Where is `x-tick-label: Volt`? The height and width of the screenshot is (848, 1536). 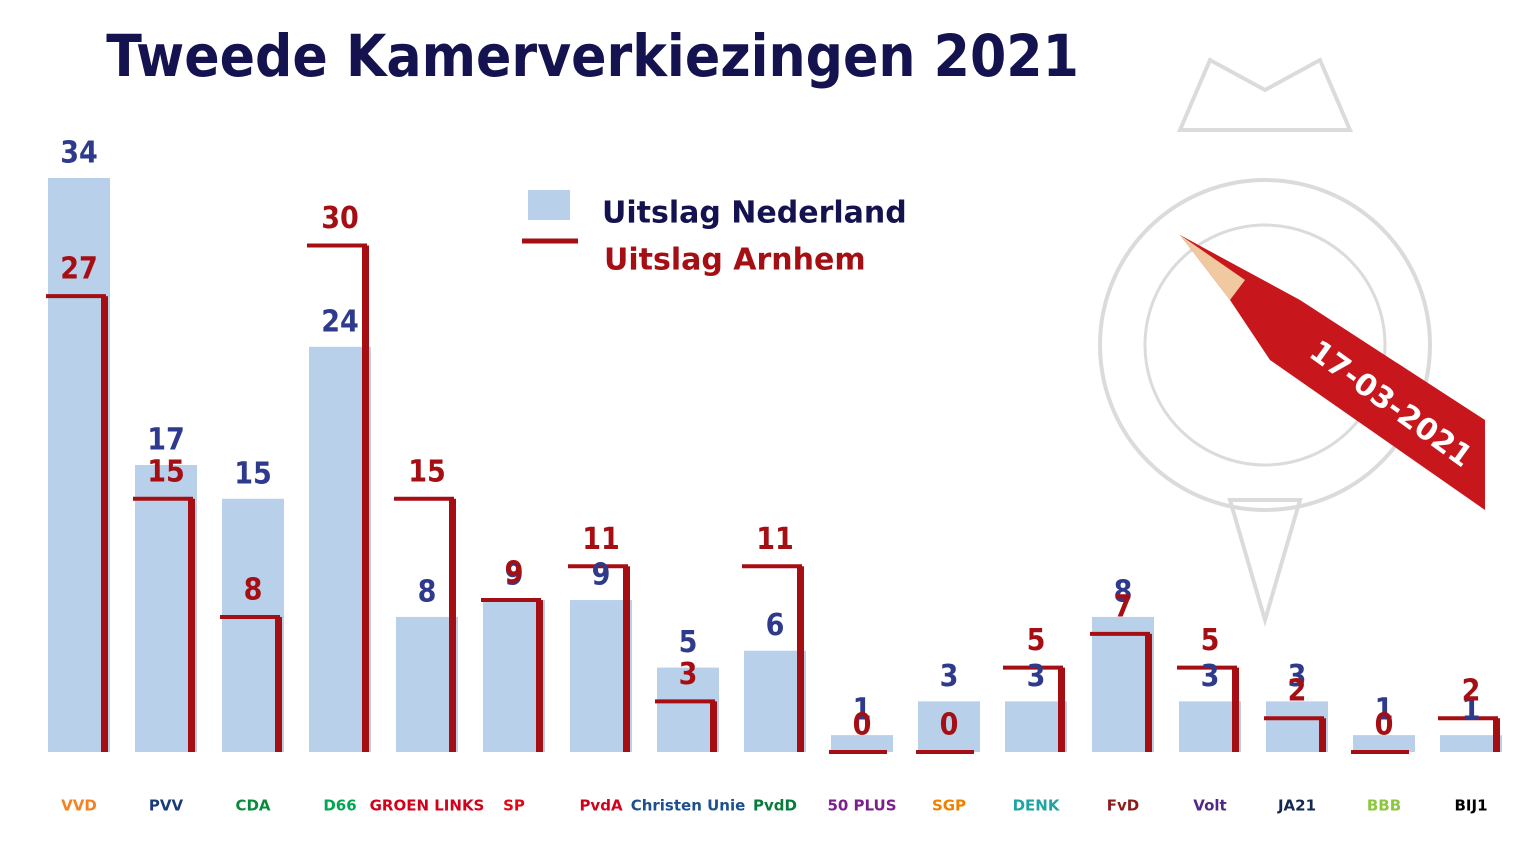
x-tick-label: Volt is located at coordinates (1209, 806).